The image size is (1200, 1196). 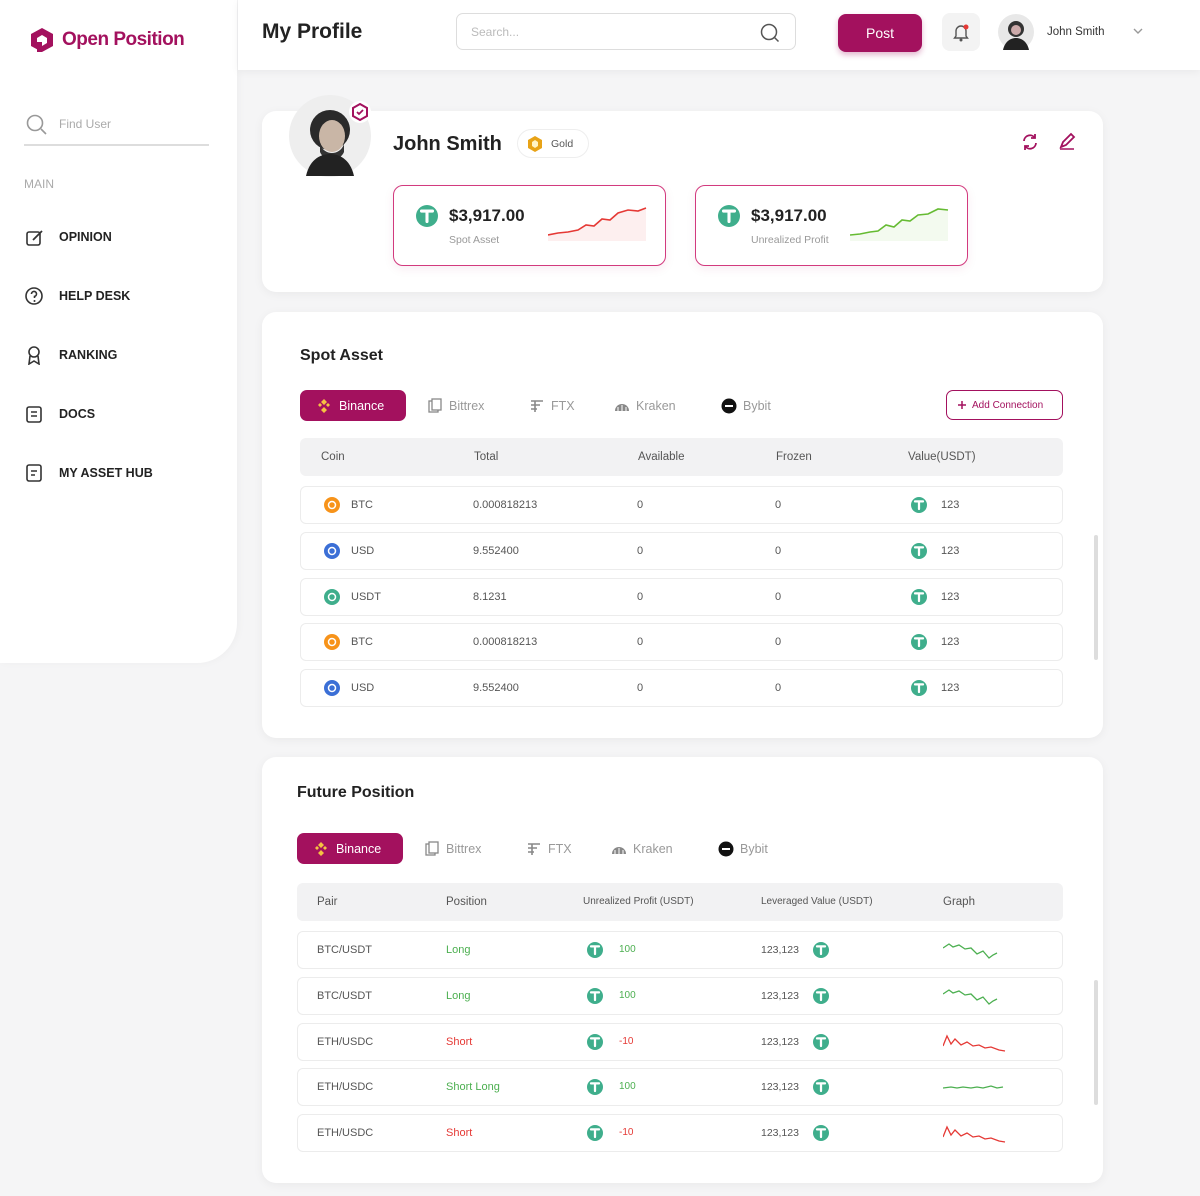 What do you see at coordinates (95, 296) in the screenshot?
I see `nav-label: HELP DESK` at bounding box center [95, 296].